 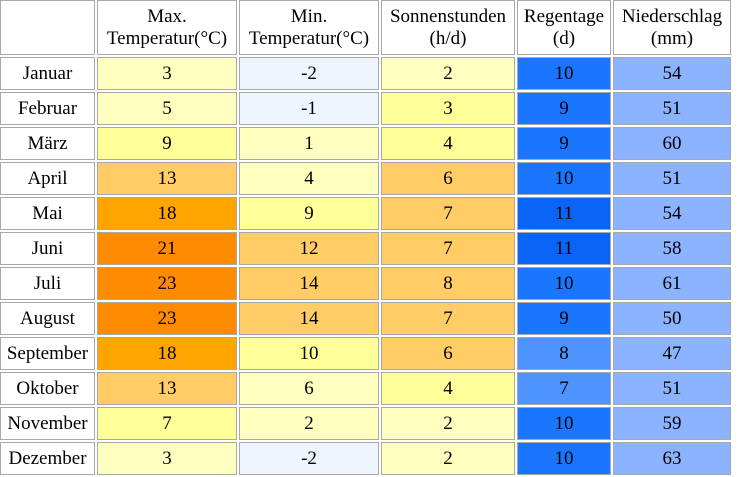 What do you see at coordinates (672, 143) in the screenshot?
I see `precipitation-cell: 60` at bounding box center [672, 143].